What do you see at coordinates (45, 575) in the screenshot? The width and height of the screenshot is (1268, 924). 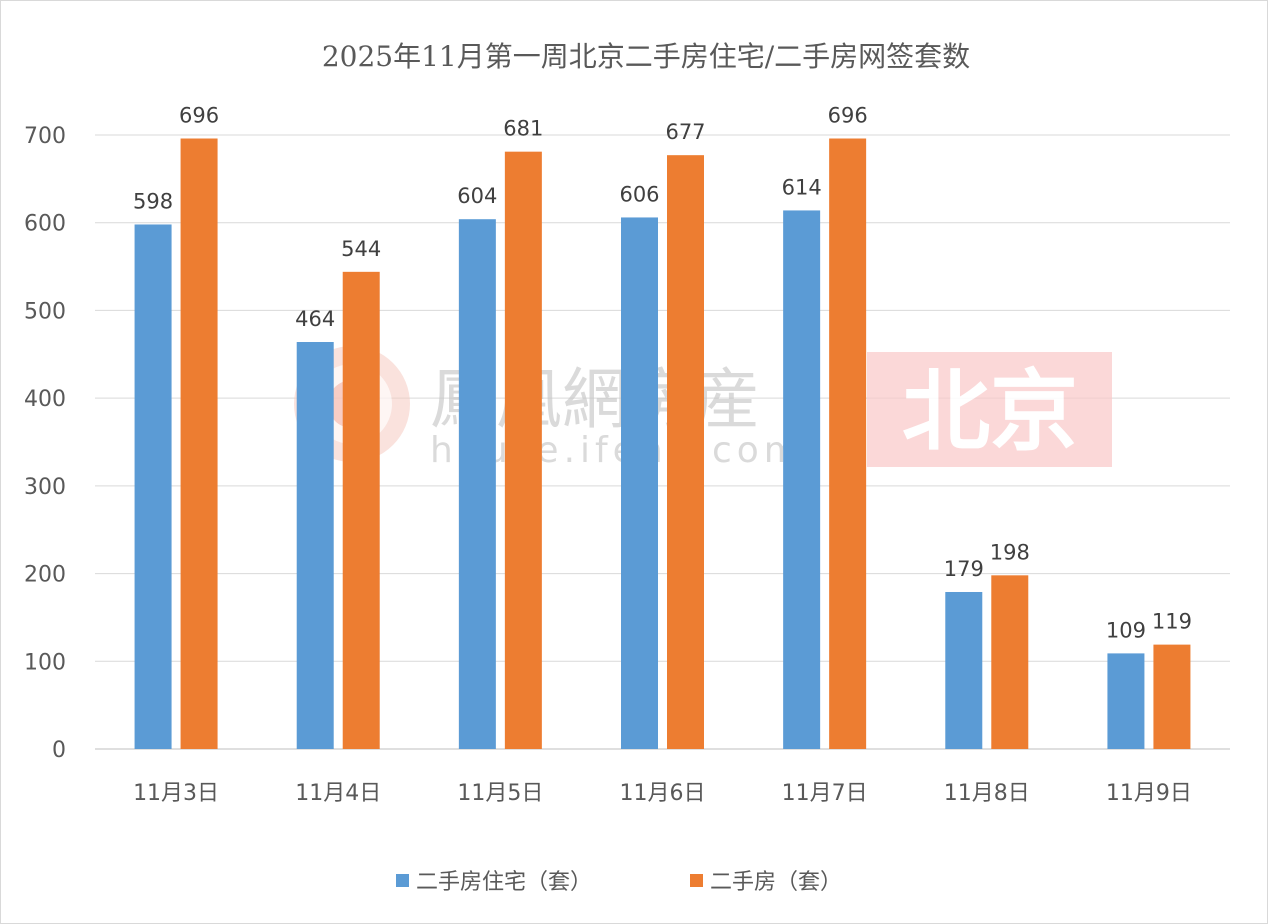 I see `y-tick-label: 200` at bounding box center [45, 575].